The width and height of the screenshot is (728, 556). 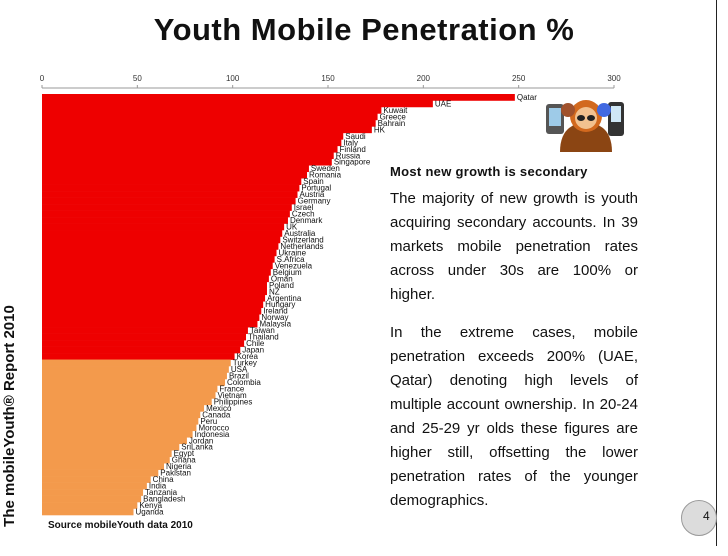 I want to click on bar-category-label: Poland, so click(x=281, y=285).